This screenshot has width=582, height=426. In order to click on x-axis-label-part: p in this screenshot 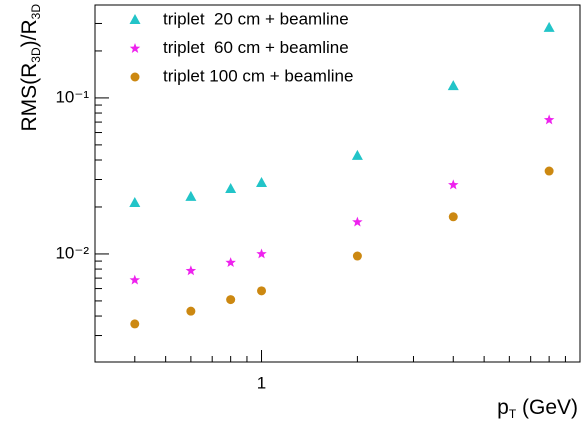, I will do `click(503, 407)`.